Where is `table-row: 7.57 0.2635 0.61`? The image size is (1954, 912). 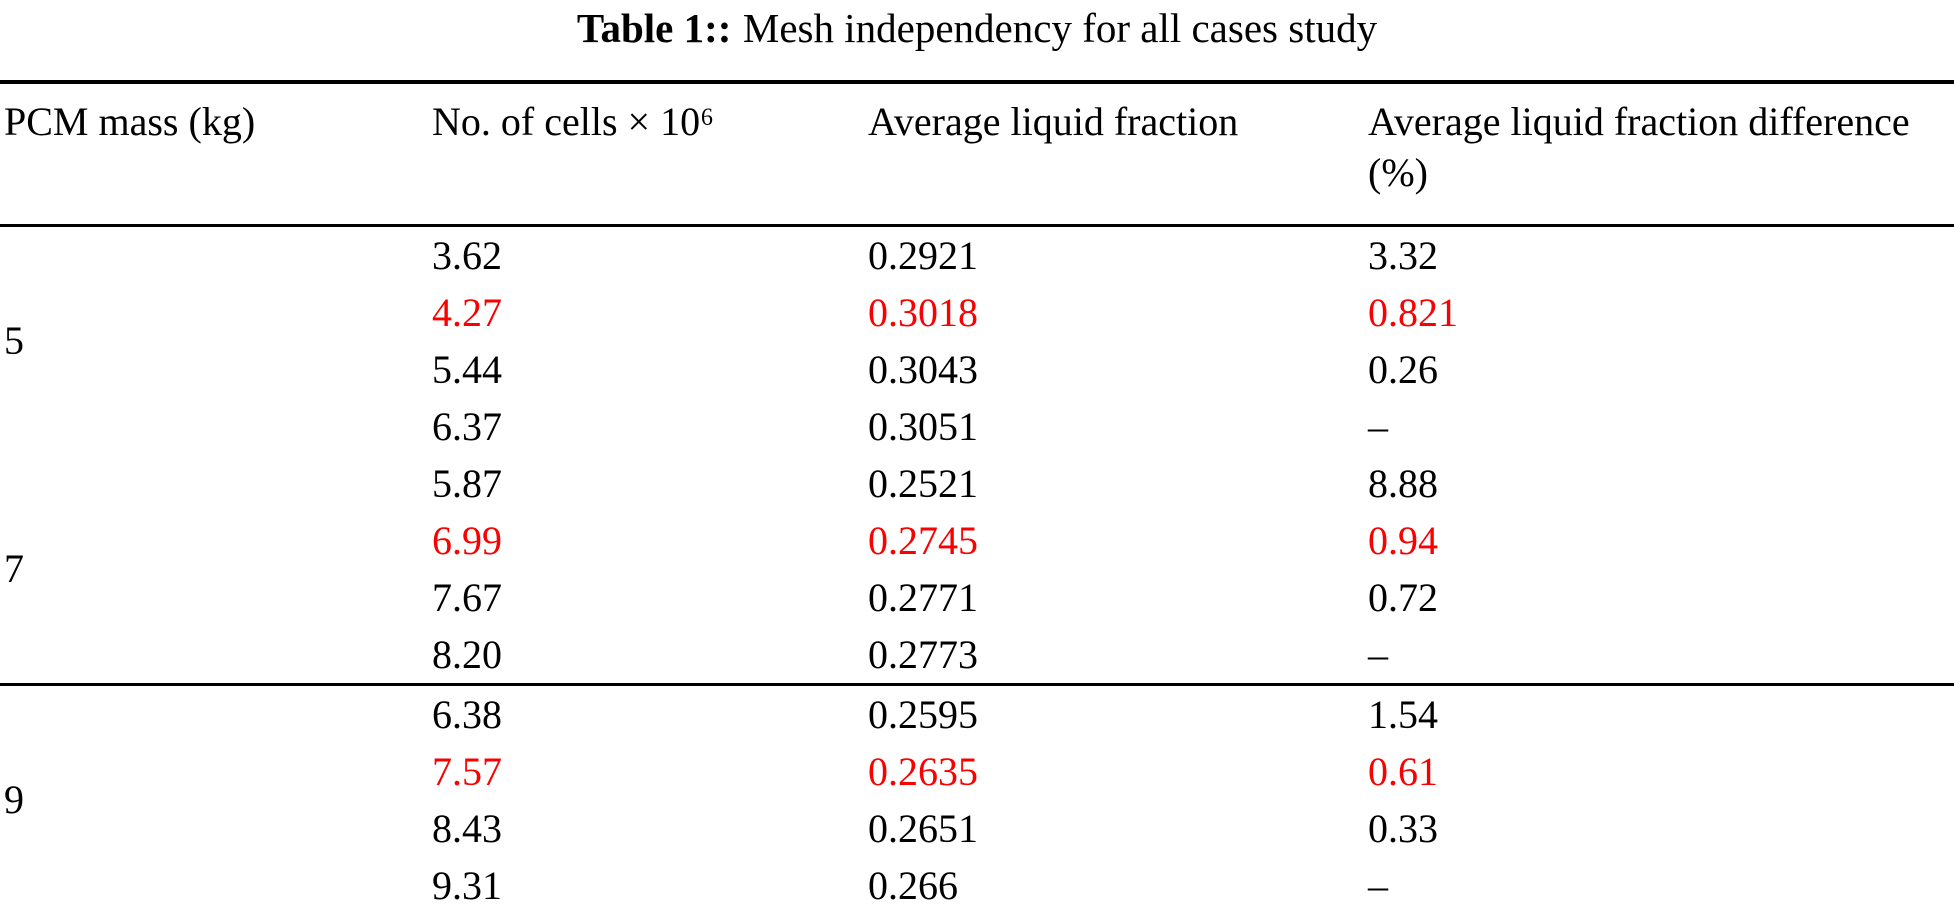
table-row: 7.57 0.2635 0.61 is located at coordinates (977, 771).